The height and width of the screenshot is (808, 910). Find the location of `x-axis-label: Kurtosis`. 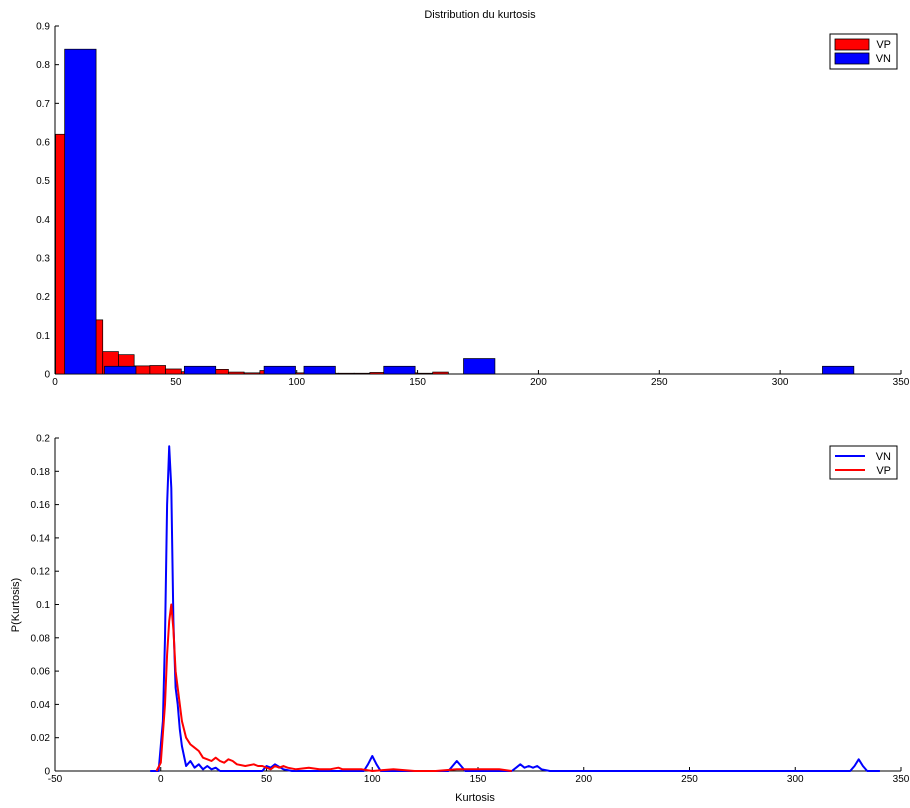

x-axis-label: Kurtosis is located at coordinates (475, 797).